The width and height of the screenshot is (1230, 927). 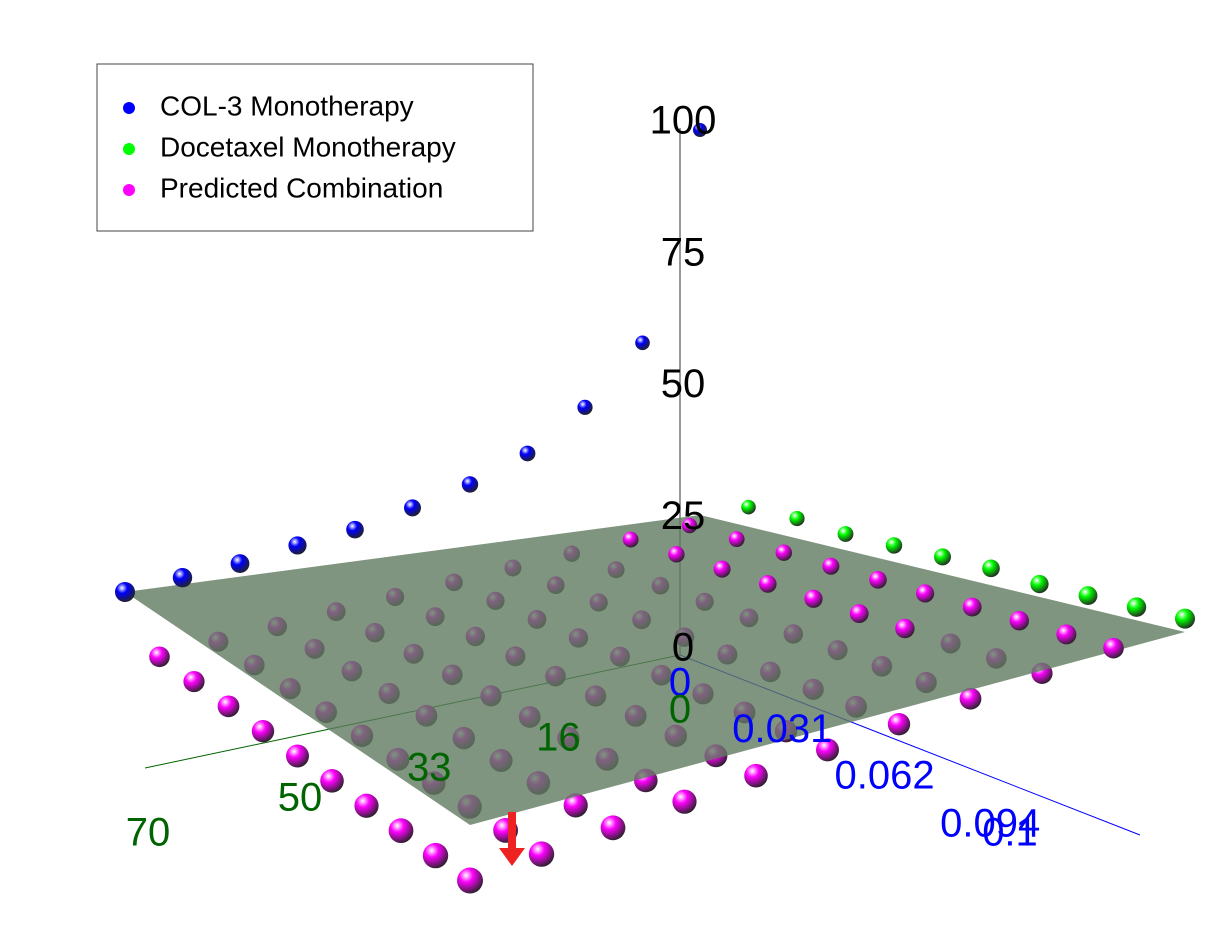 I want to click on z-tick-label: 50, so click(x=683, y=384).